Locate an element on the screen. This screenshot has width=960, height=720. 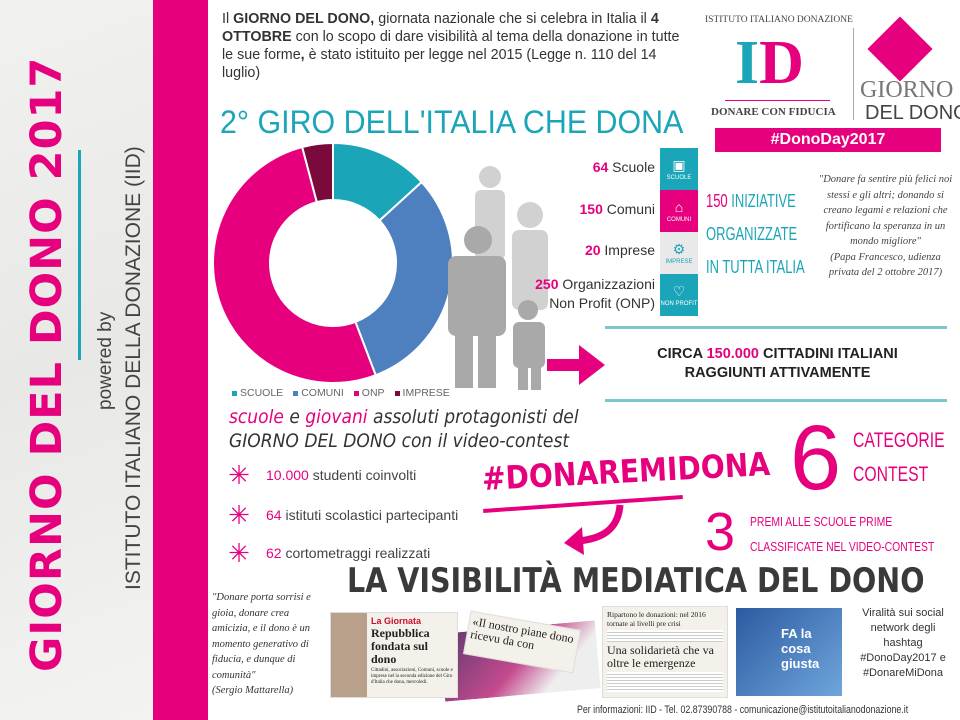
iid-arc-text: ISTITUTO ITALIANO DONAZIONE is located at coordinates (779, 20).